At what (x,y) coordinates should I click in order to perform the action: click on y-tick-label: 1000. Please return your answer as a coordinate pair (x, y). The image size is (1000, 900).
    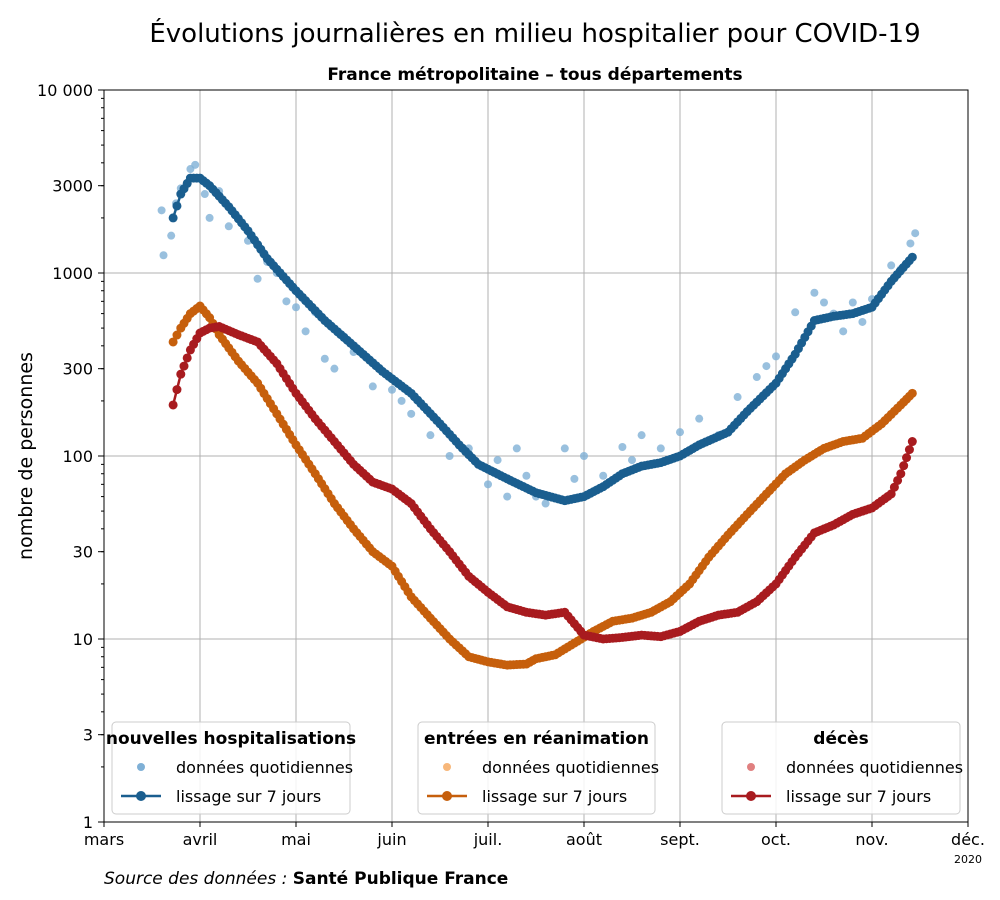
    Looking at the image, I should click on (72, 273).